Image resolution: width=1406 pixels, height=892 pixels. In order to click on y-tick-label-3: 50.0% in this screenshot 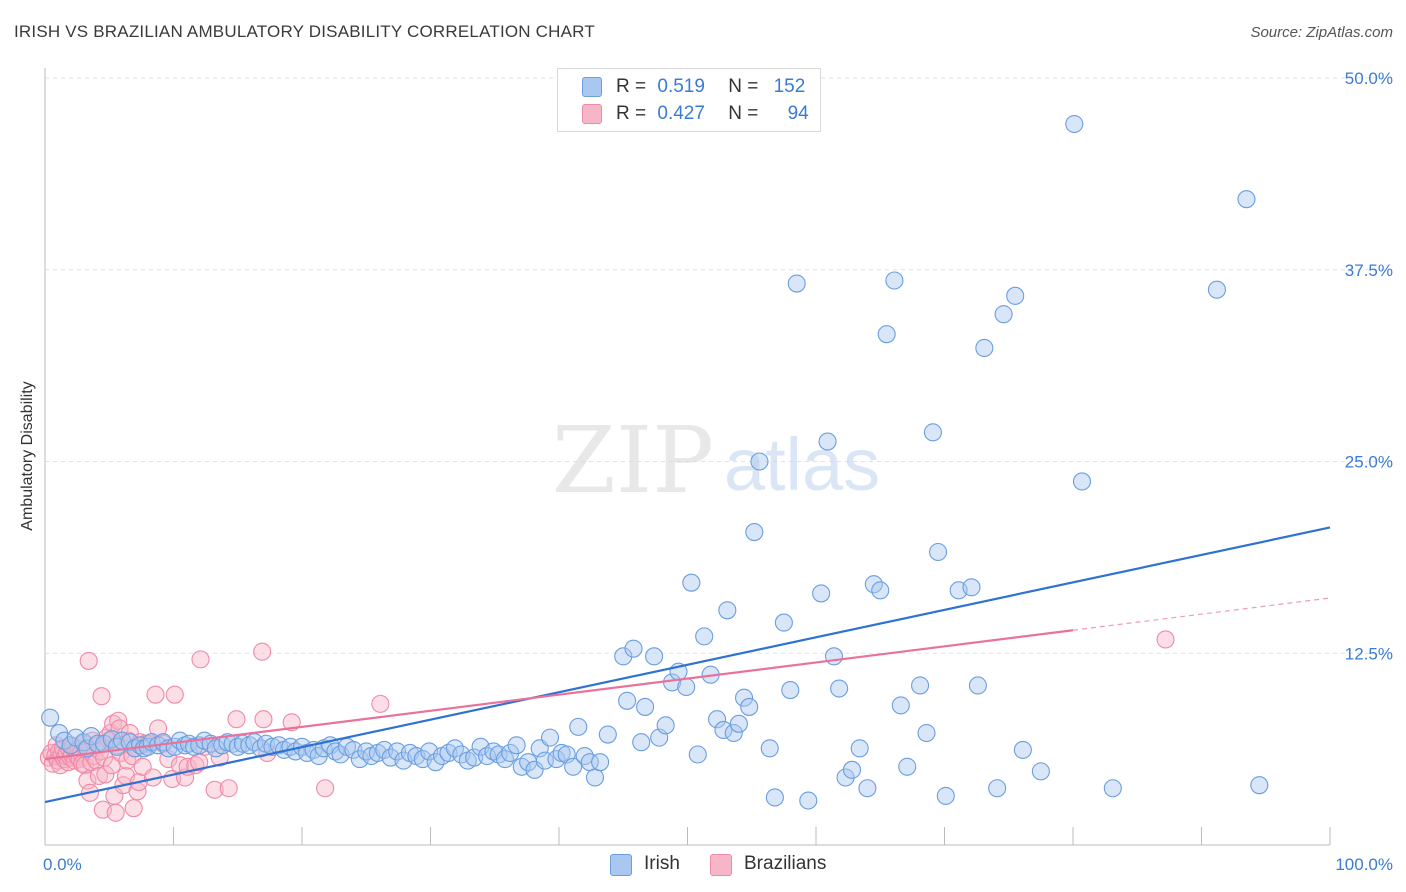, I will do `click(1369, 78)`.